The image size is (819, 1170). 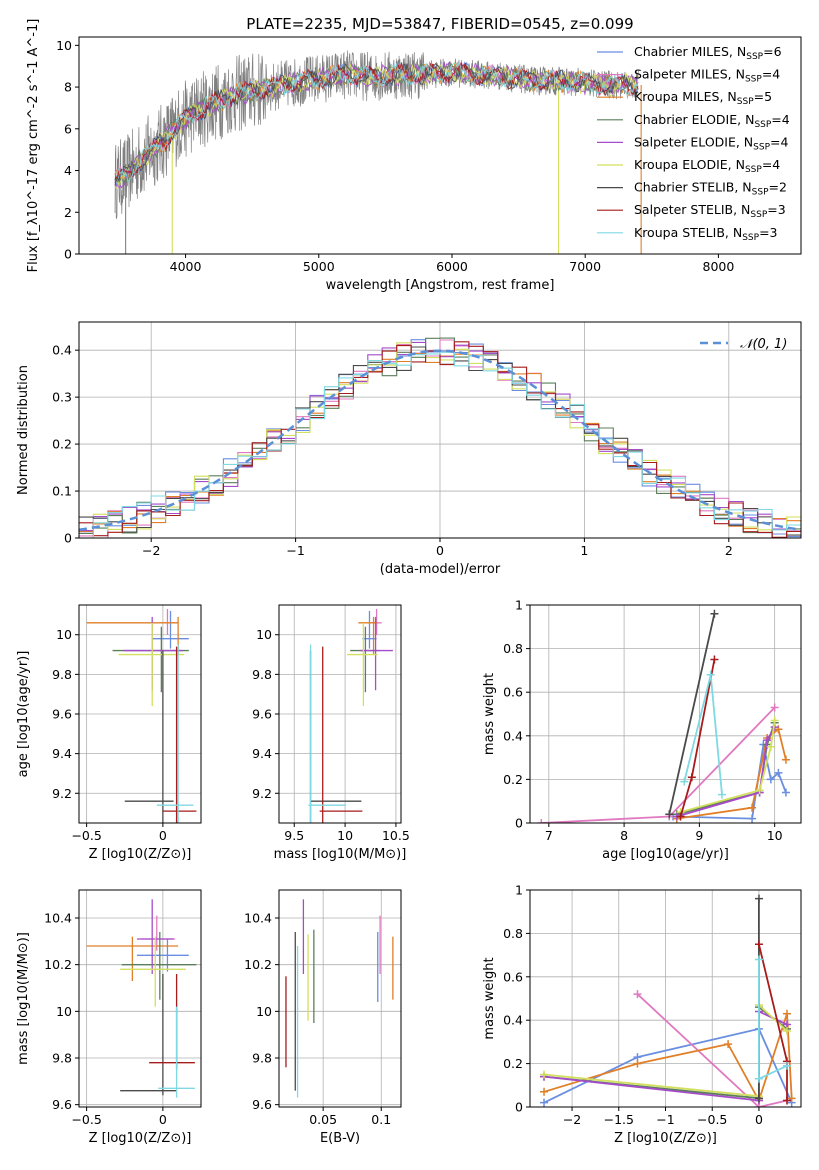 What do you see at coordinates (23, 430) in the screenshot?
I see `y-axis-label: Normed distribution` at bounding box center [23, 430].